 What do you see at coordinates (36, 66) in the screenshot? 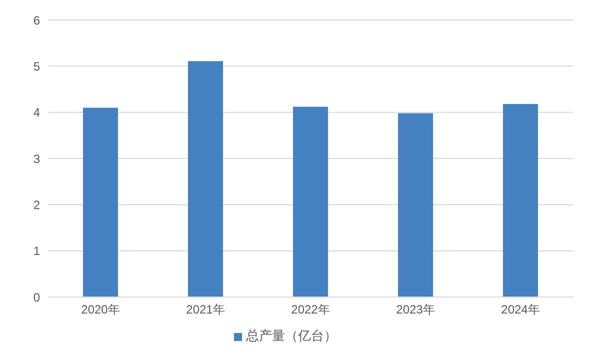
I see `y-tick-label: 5` at bounding box center [36, 66].